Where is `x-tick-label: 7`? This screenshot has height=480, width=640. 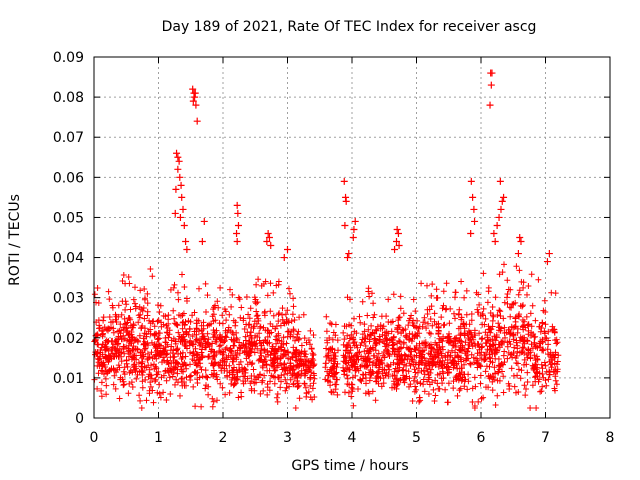
x-tick-label: 7 is located at coordinates (545, 438).